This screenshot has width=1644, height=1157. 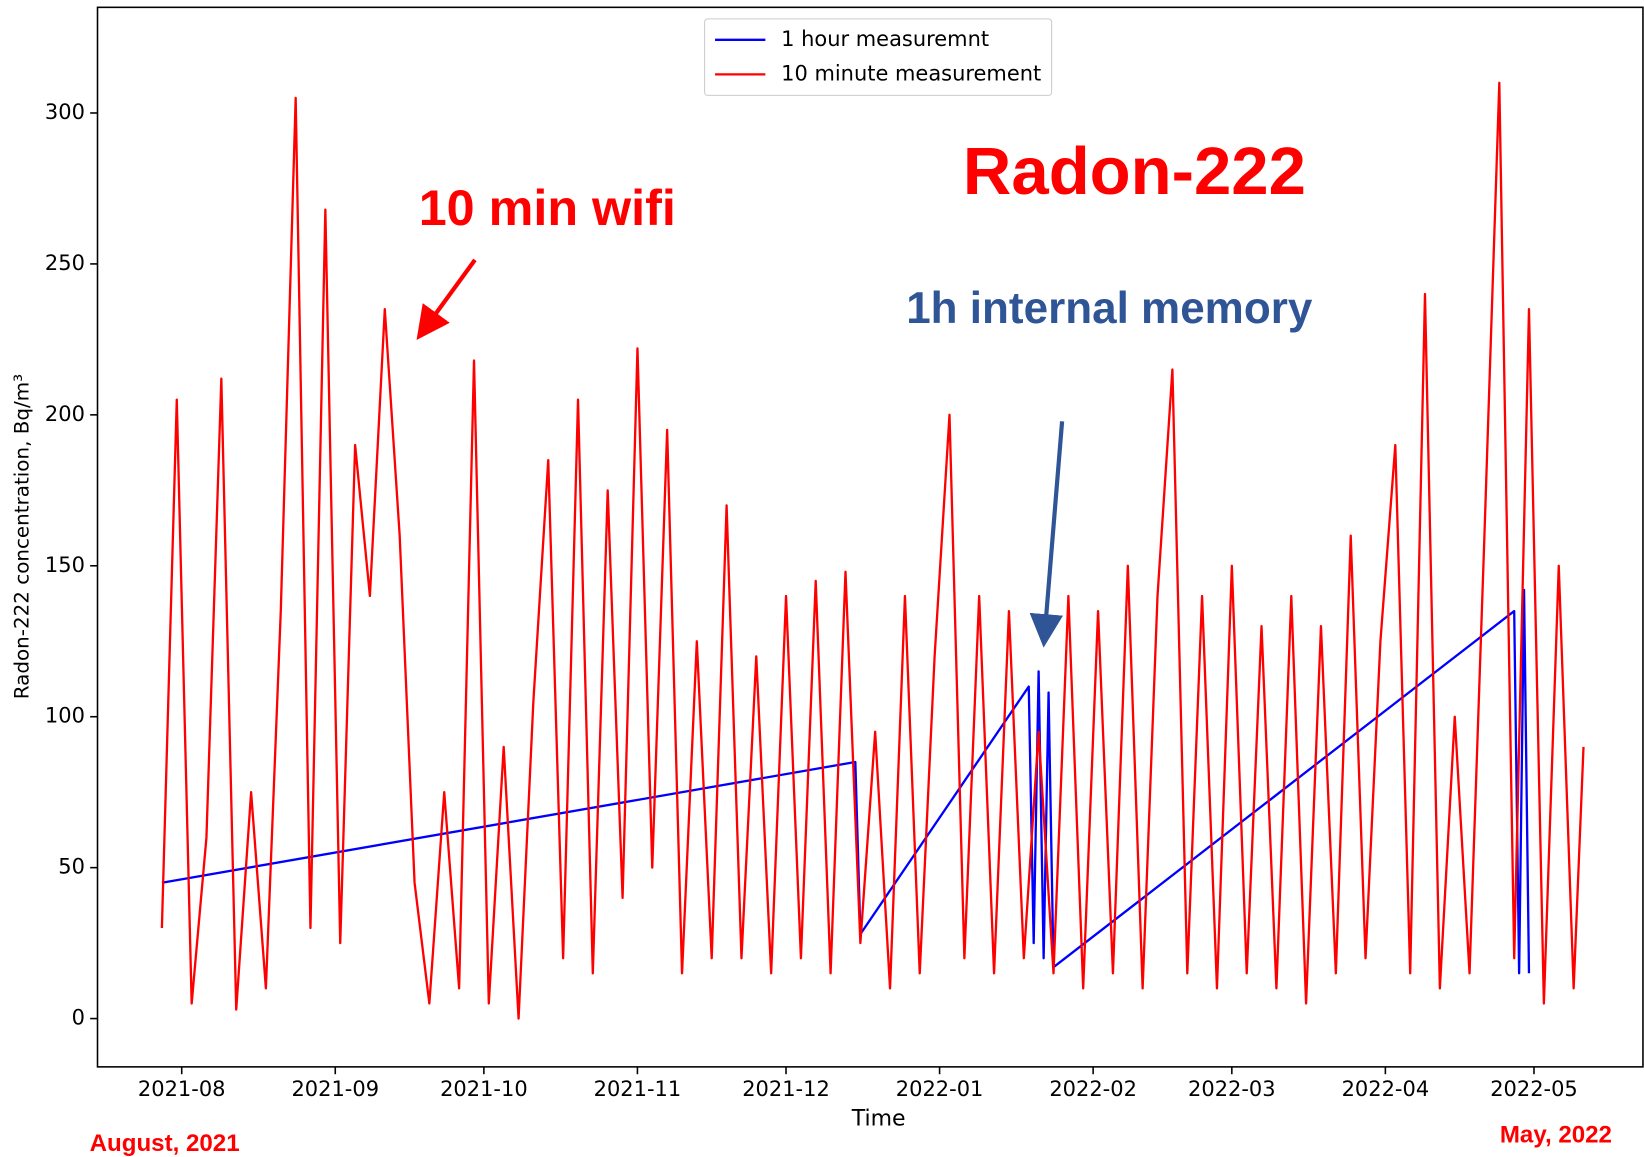 I want to click on annotation: 10 min wifi, so click(x=547, y=207).